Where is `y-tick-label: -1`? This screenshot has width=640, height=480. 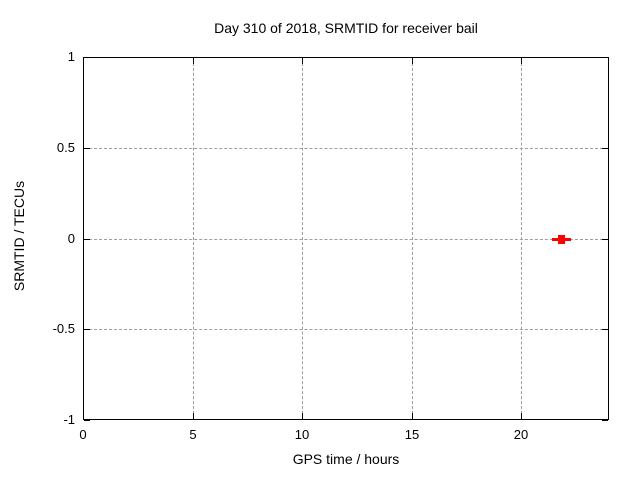
y-tick-label: -1 is located at coordinates (69, 419).